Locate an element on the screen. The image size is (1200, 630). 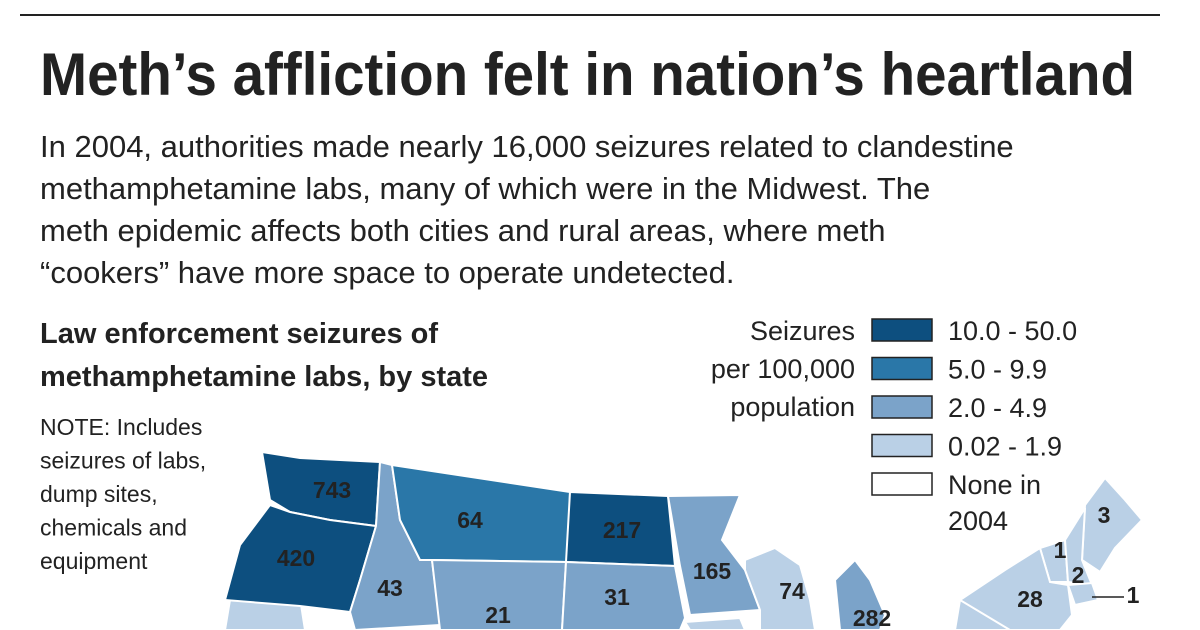
legend-title: population is located at coordinates (792, 407).